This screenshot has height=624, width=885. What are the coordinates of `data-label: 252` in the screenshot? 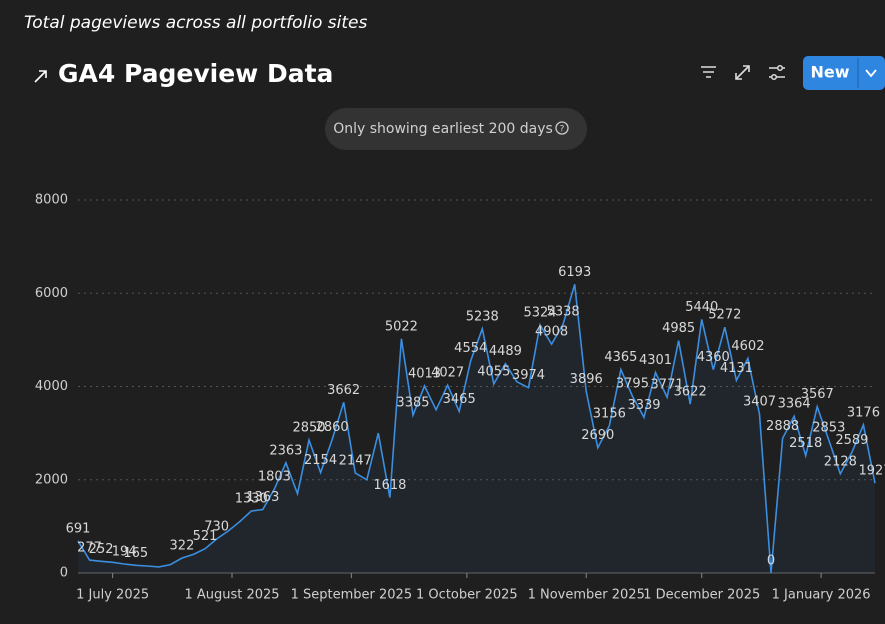 It's located at (101, 549).